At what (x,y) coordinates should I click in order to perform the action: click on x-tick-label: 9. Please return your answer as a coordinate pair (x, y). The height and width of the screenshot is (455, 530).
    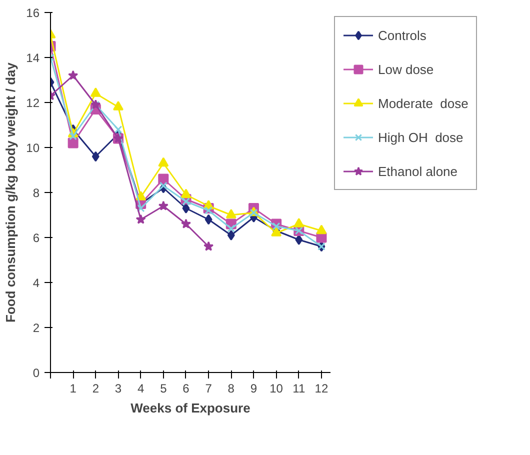
    Looking at the image, I should click on (254, 389).